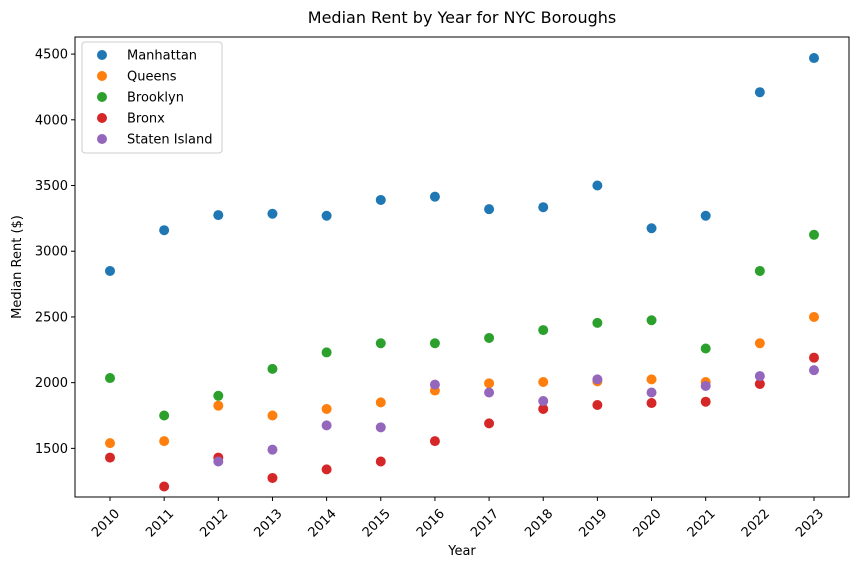 This screenshot has width=859, height=568. I want to click on x-tick-label: 2015, so click(377, 523).